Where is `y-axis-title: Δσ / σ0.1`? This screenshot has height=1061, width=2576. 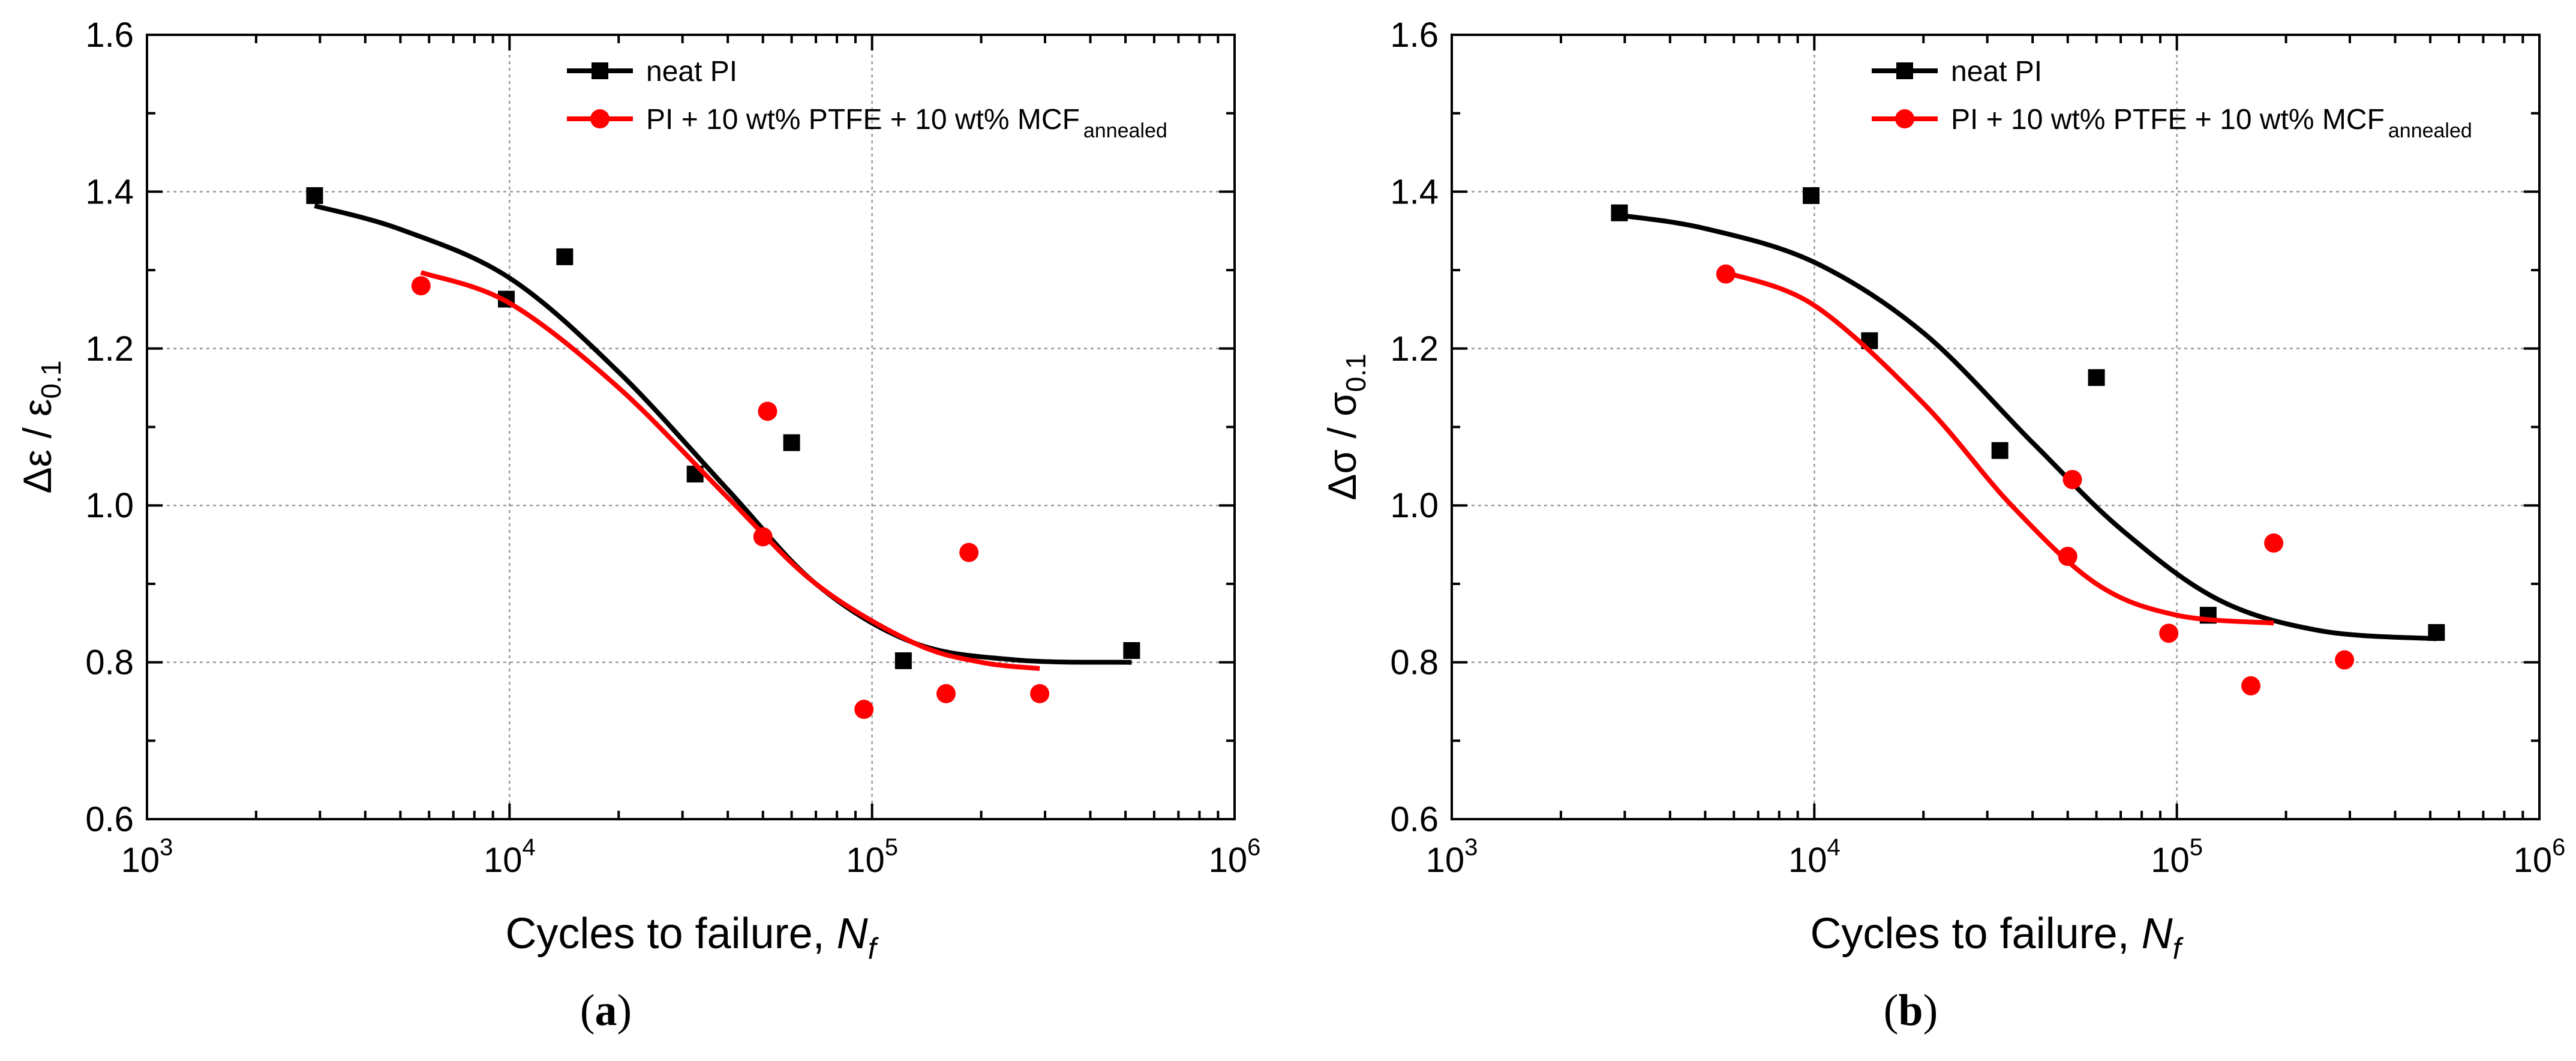
y-axis-title: Δσ / σ0.1 is located at coordinates (1345, 426).